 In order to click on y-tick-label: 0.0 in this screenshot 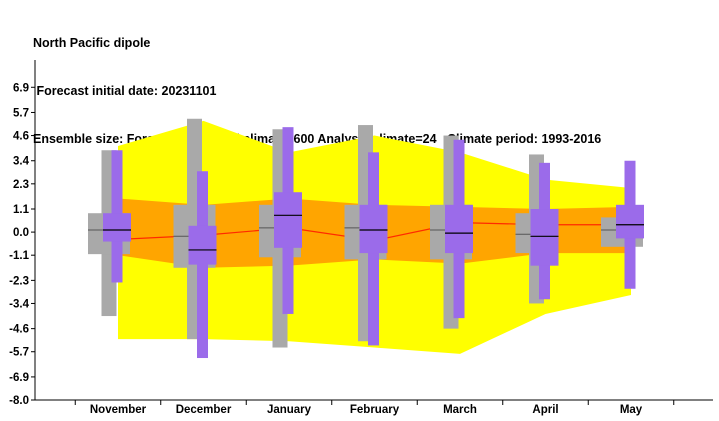, I will do `click(21, 233)`.